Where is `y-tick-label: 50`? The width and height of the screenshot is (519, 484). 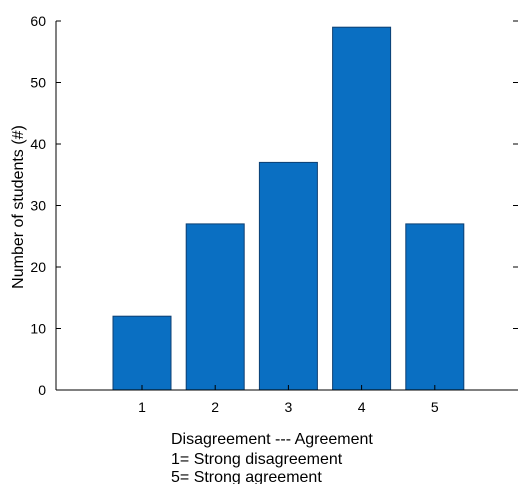 y-tick-label: 50 is located at coordinates (38, 83).